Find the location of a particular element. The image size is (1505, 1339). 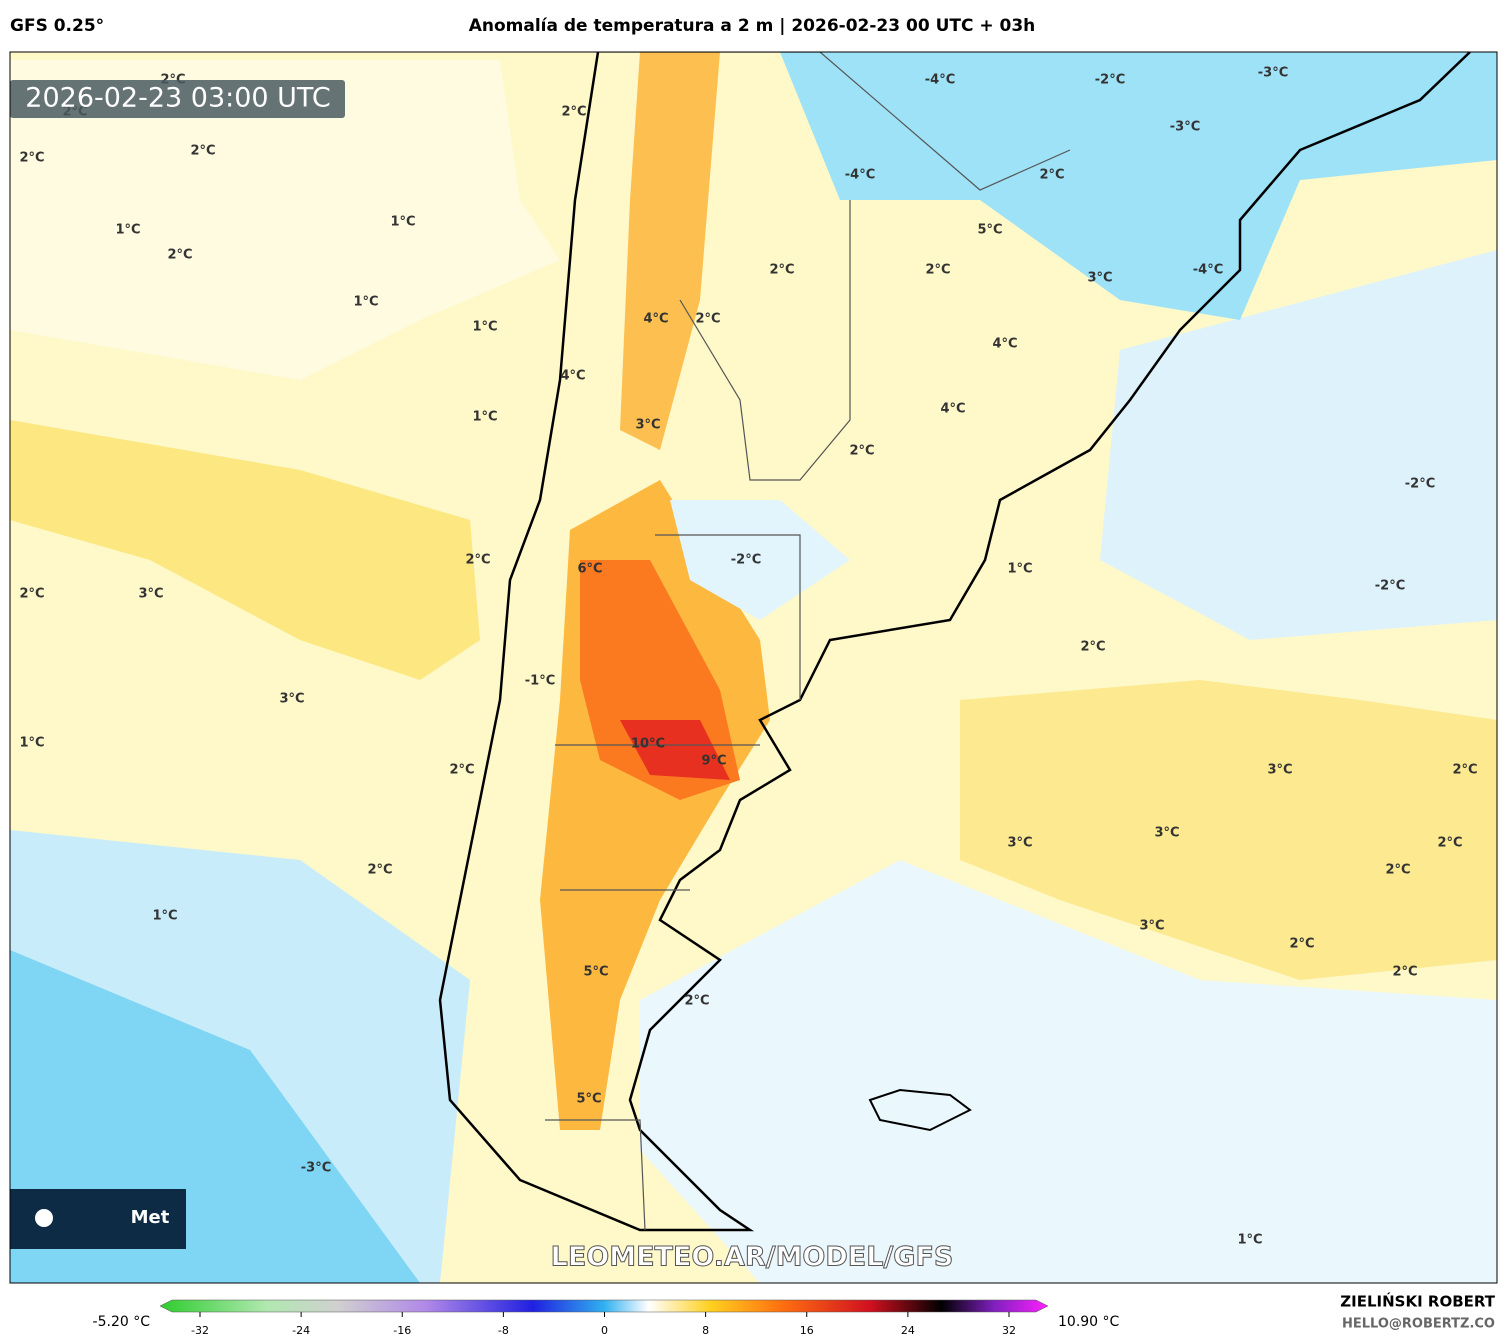

contour-label: 6°C is located at coordinates (589, 569).